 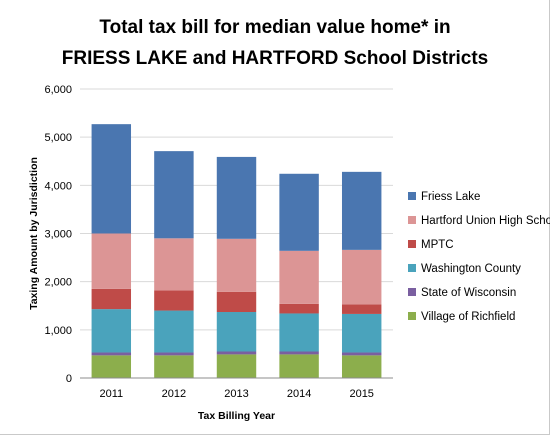 What do you see at coordinates (450, 197) in the screenshot?
I see `legend-label: Friess Lake` at bounding box center [450, 197].